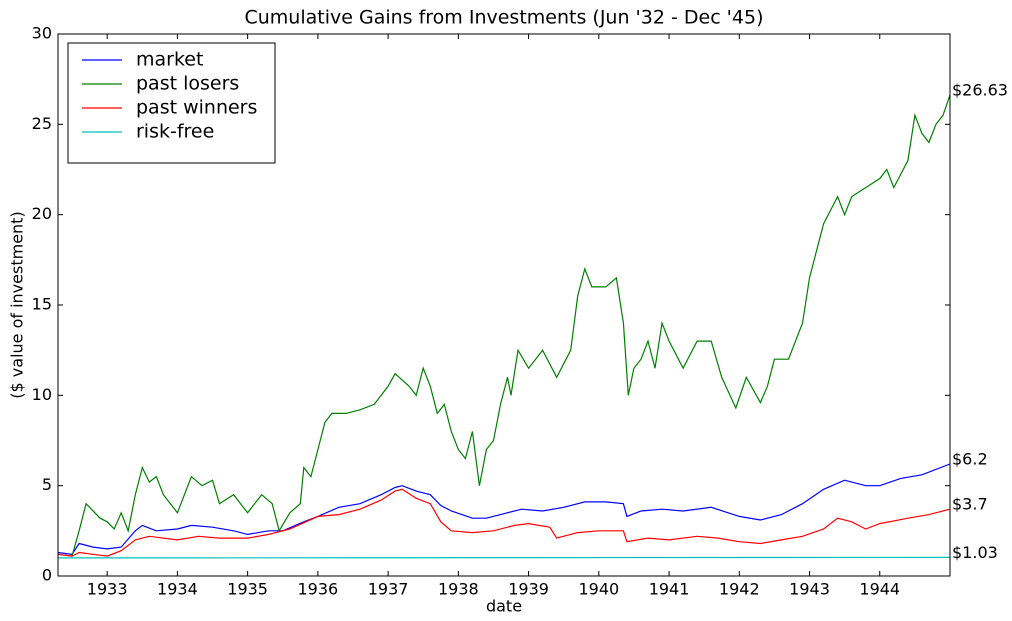  I want to click on x-tick-label: 1943, so click(809, 589).